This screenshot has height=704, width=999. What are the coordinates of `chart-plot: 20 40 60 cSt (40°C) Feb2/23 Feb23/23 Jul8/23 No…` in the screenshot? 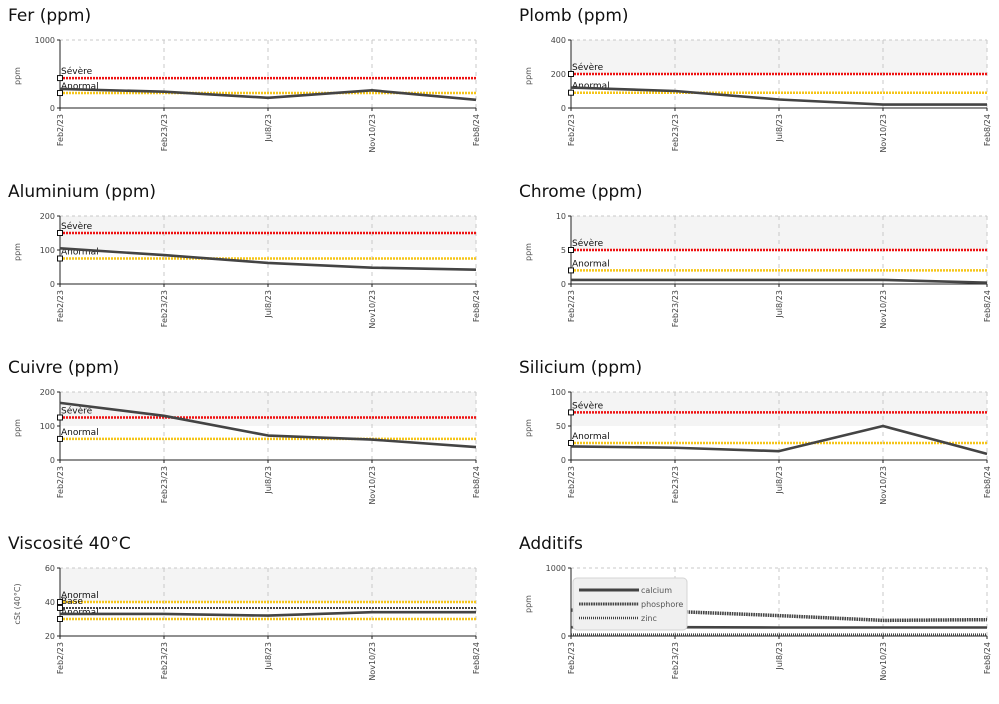 It's located at (248, 609).